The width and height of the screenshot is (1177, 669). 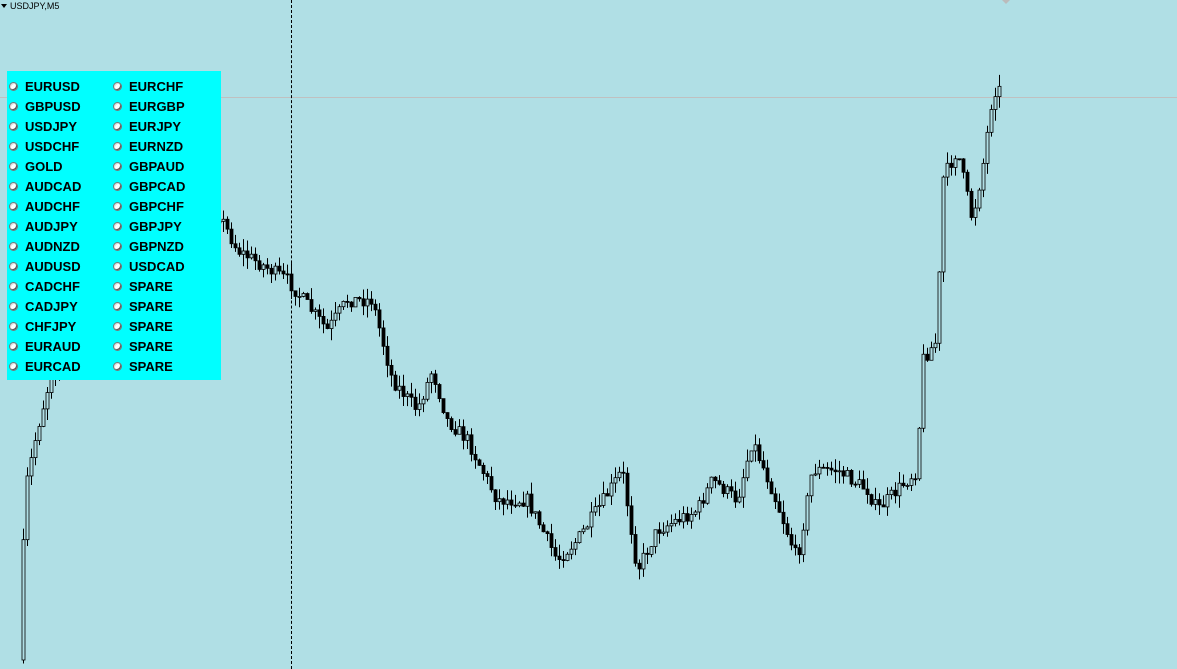 What do you see at coordinates (156, 86) in the screenshot?
I see `symbol-label: EURCHF` at bounding box center [156, 86].